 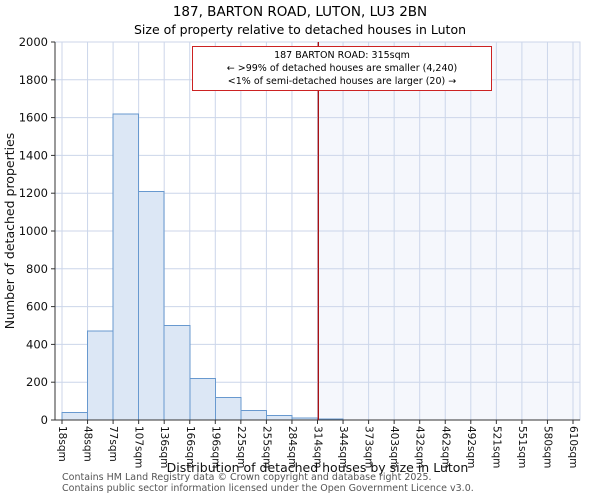 I want to click on y-tick-label: 800, so click(x=37, y=269).